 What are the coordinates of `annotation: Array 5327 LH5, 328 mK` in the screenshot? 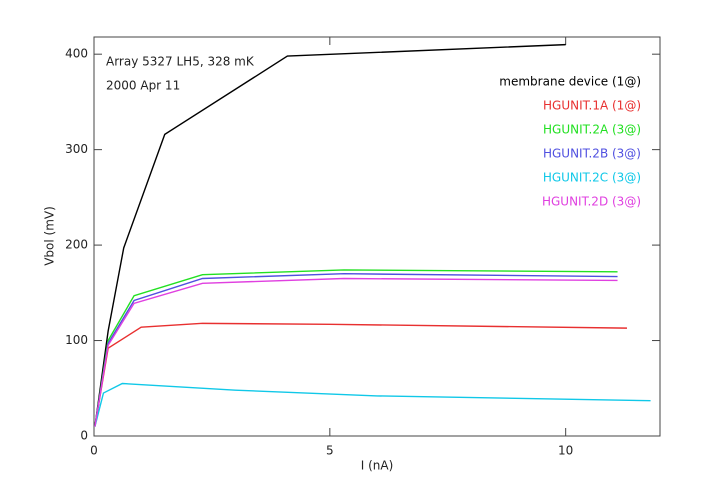 It's located at (180, 62).